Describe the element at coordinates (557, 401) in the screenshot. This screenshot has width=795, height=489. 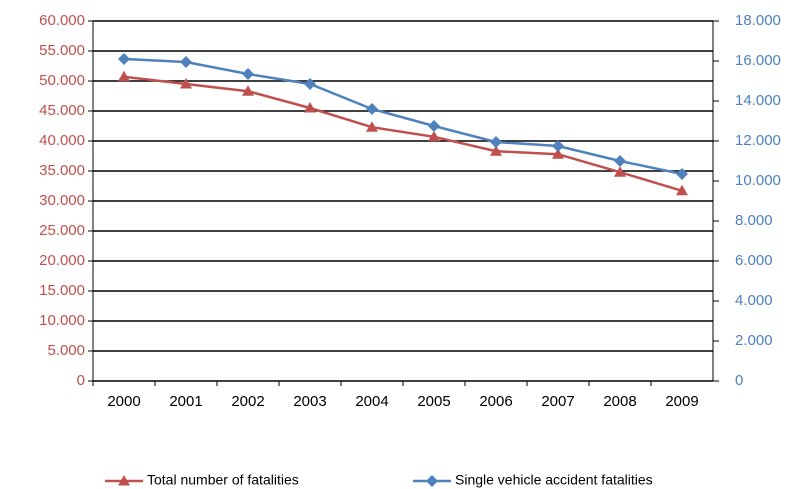
I see `x-tick-label: 2007` at that location.